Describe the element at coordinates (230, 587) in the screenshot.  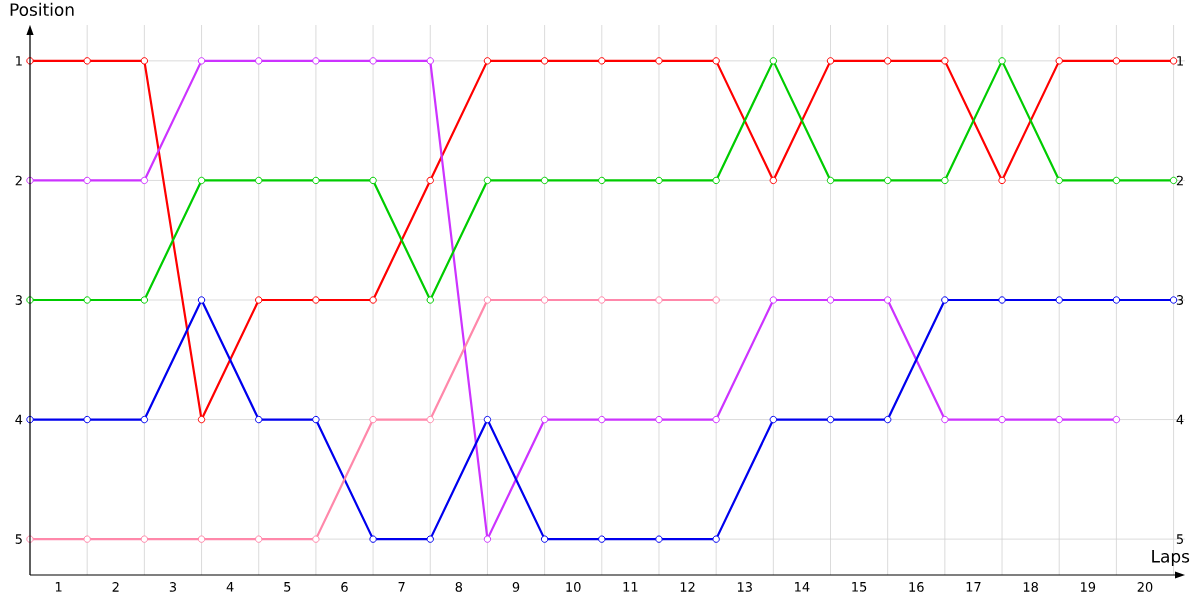
I see `x-tick-label: 4` at that location.